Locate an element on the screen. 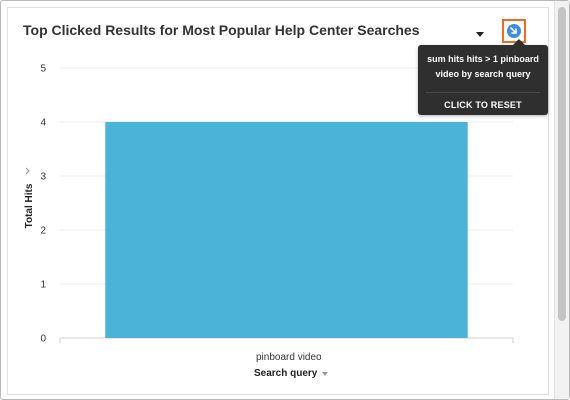 Image resolution: width=570 pixels, height=400 pixels. y-tick-label: 3 is located at coordinates (43, 177).